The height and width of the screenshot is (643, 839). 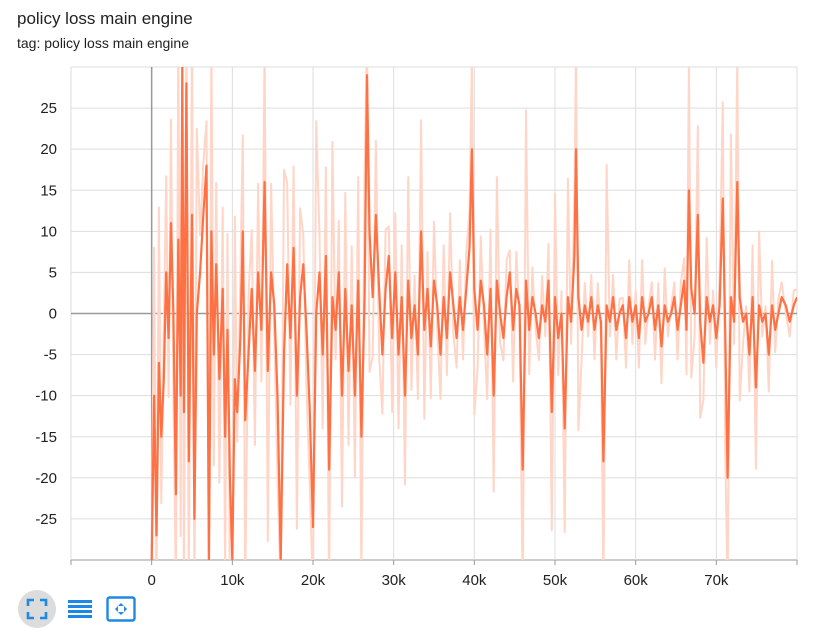 I want to click on y-tick-label: -10, so click(x=46, y=396).